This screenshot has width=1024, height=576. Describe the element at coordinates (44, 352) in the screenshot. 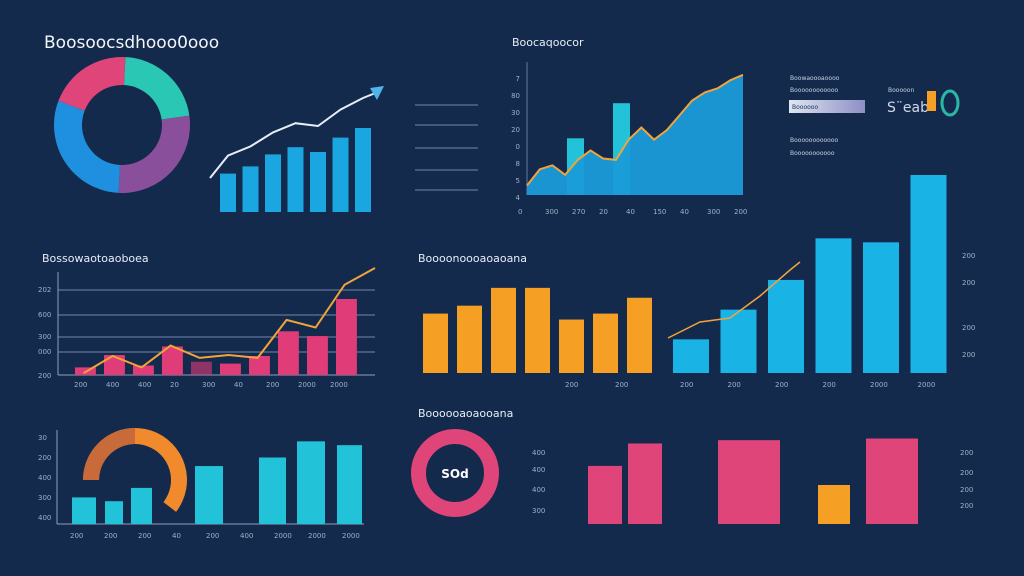

I see `y-tick-label: 000` at that location.